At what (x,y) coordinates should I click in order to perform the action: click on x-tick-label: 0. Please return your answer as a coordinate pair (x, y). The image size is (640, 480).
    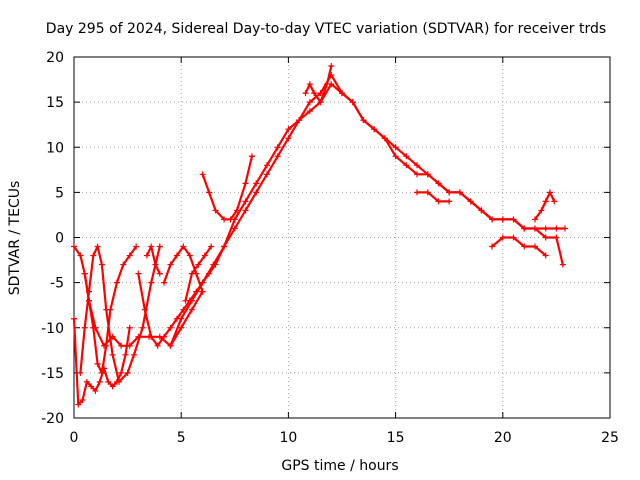
    Looking at the image, I should click on (74, 438).